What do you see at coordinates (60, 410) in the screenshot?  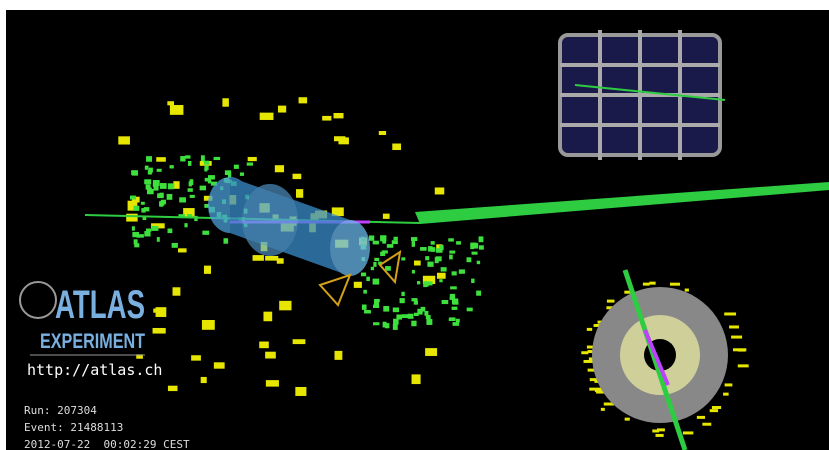 I see `run-number: Run: 207304` at bounding box center [60, 410].